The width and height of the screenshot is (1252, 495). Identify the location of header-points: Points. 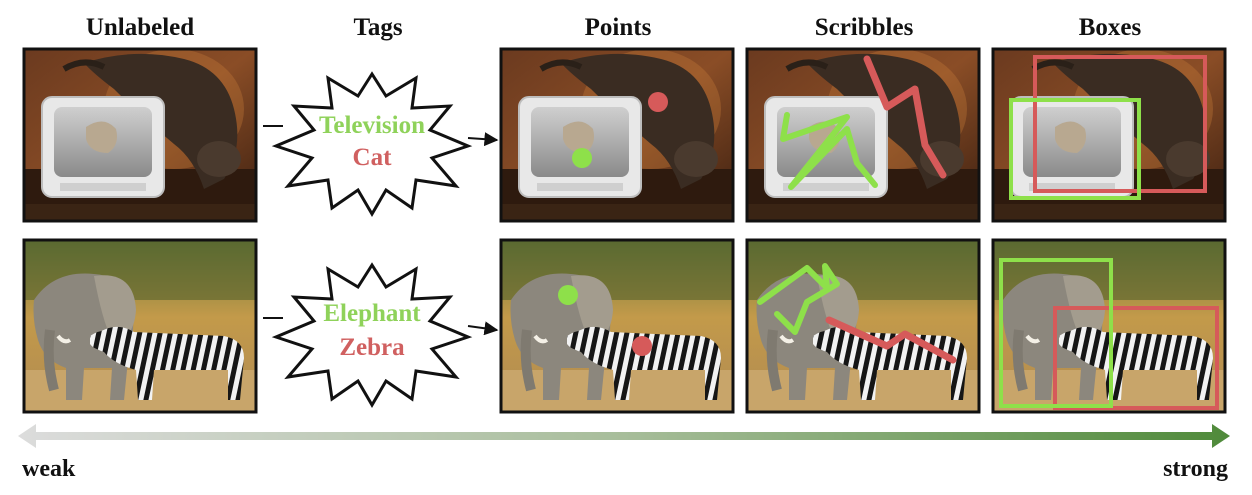
(618, 27).